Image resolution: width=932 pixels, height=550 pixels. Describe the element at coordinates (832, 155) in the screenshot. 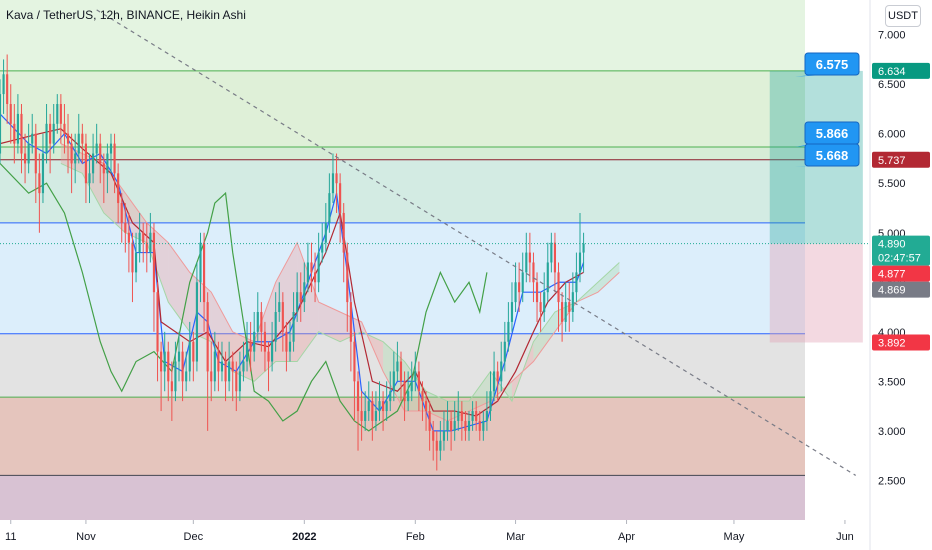

I see `callout-value: 5.668` at that location.